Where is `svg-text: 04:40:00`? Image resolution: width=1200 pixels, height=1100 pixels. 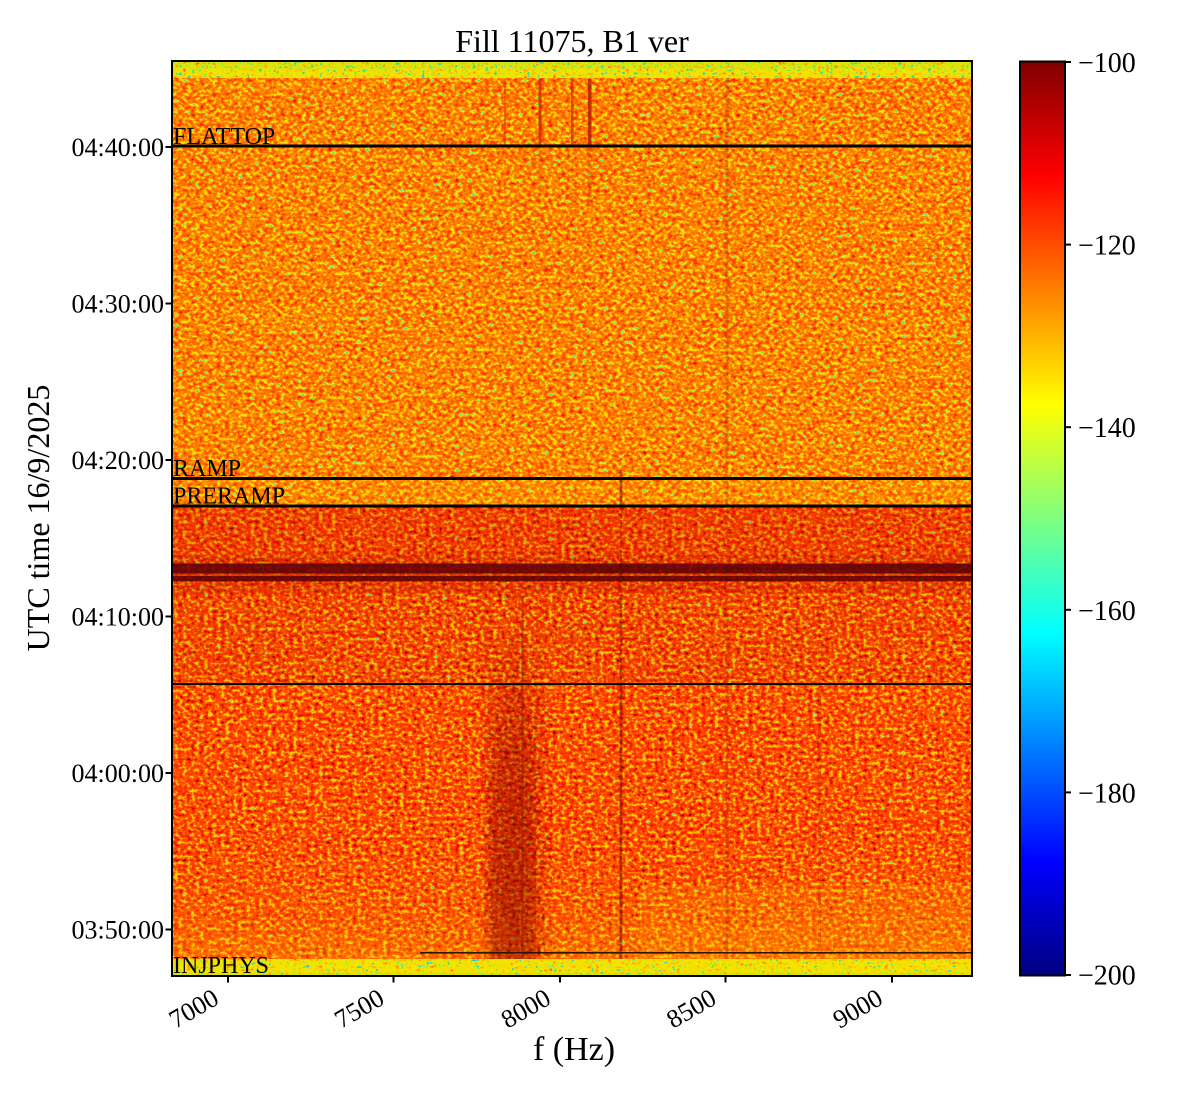 svg-text: 04:40:00 is located at coordinates (118, 147).